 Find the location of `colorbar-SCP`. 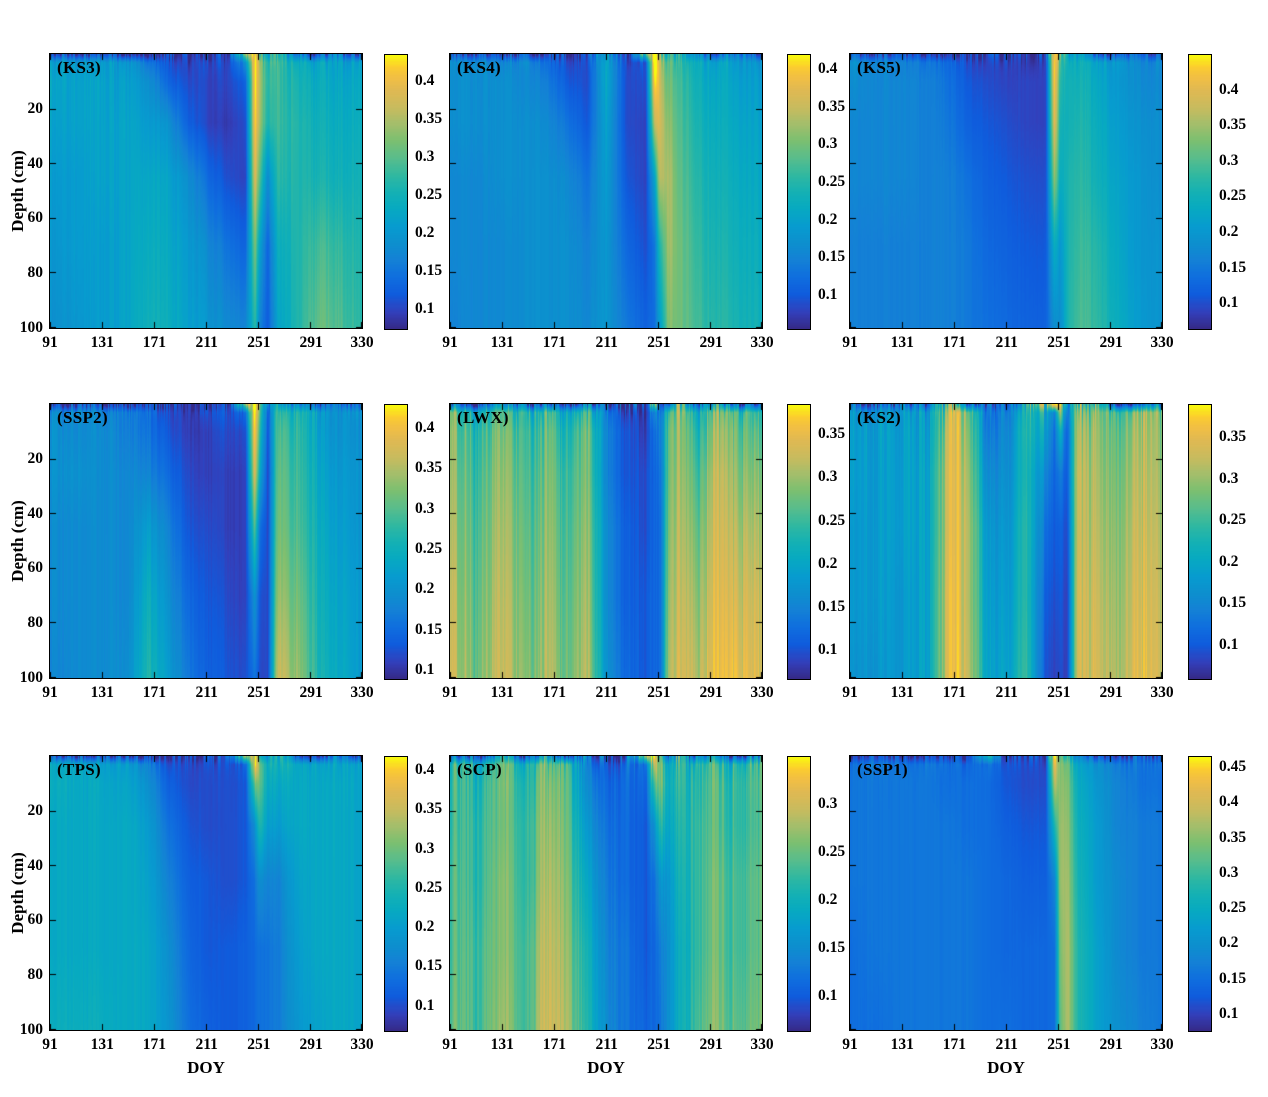

colorbar-SCP is located at coordinates (799, 894).